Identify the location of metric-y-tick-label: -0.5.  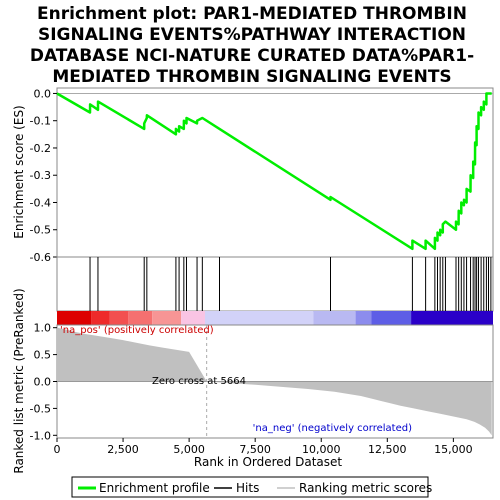
(40, 408).